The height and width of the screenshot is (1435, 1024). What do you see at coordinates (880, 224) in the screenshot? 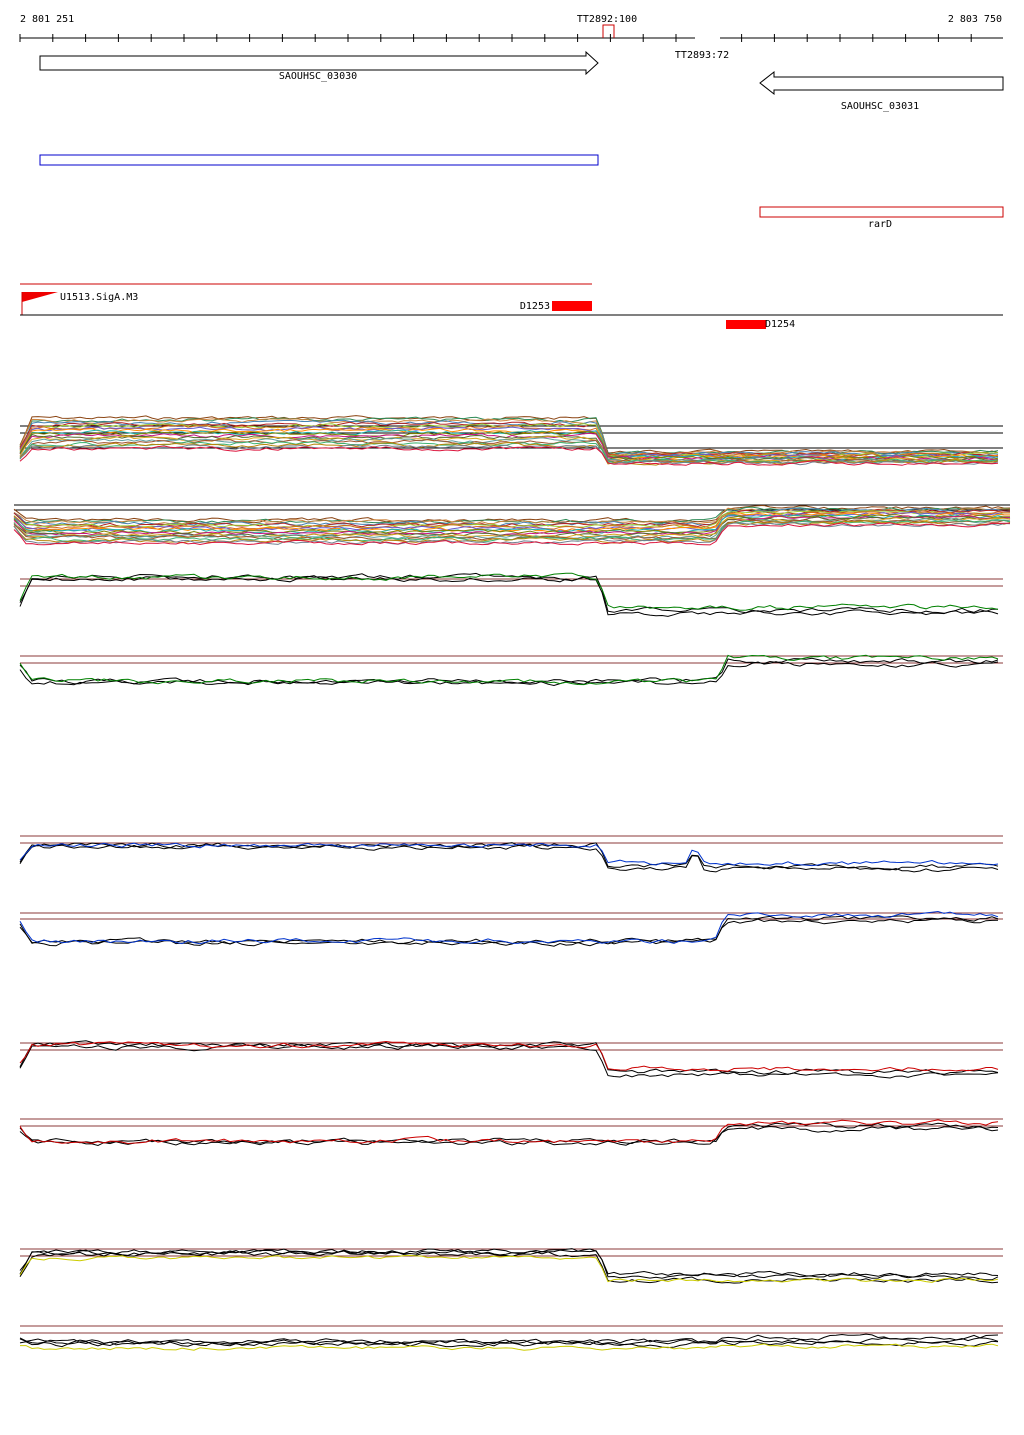
I see `operon-label: rarD` at bounding box center [880, 224].